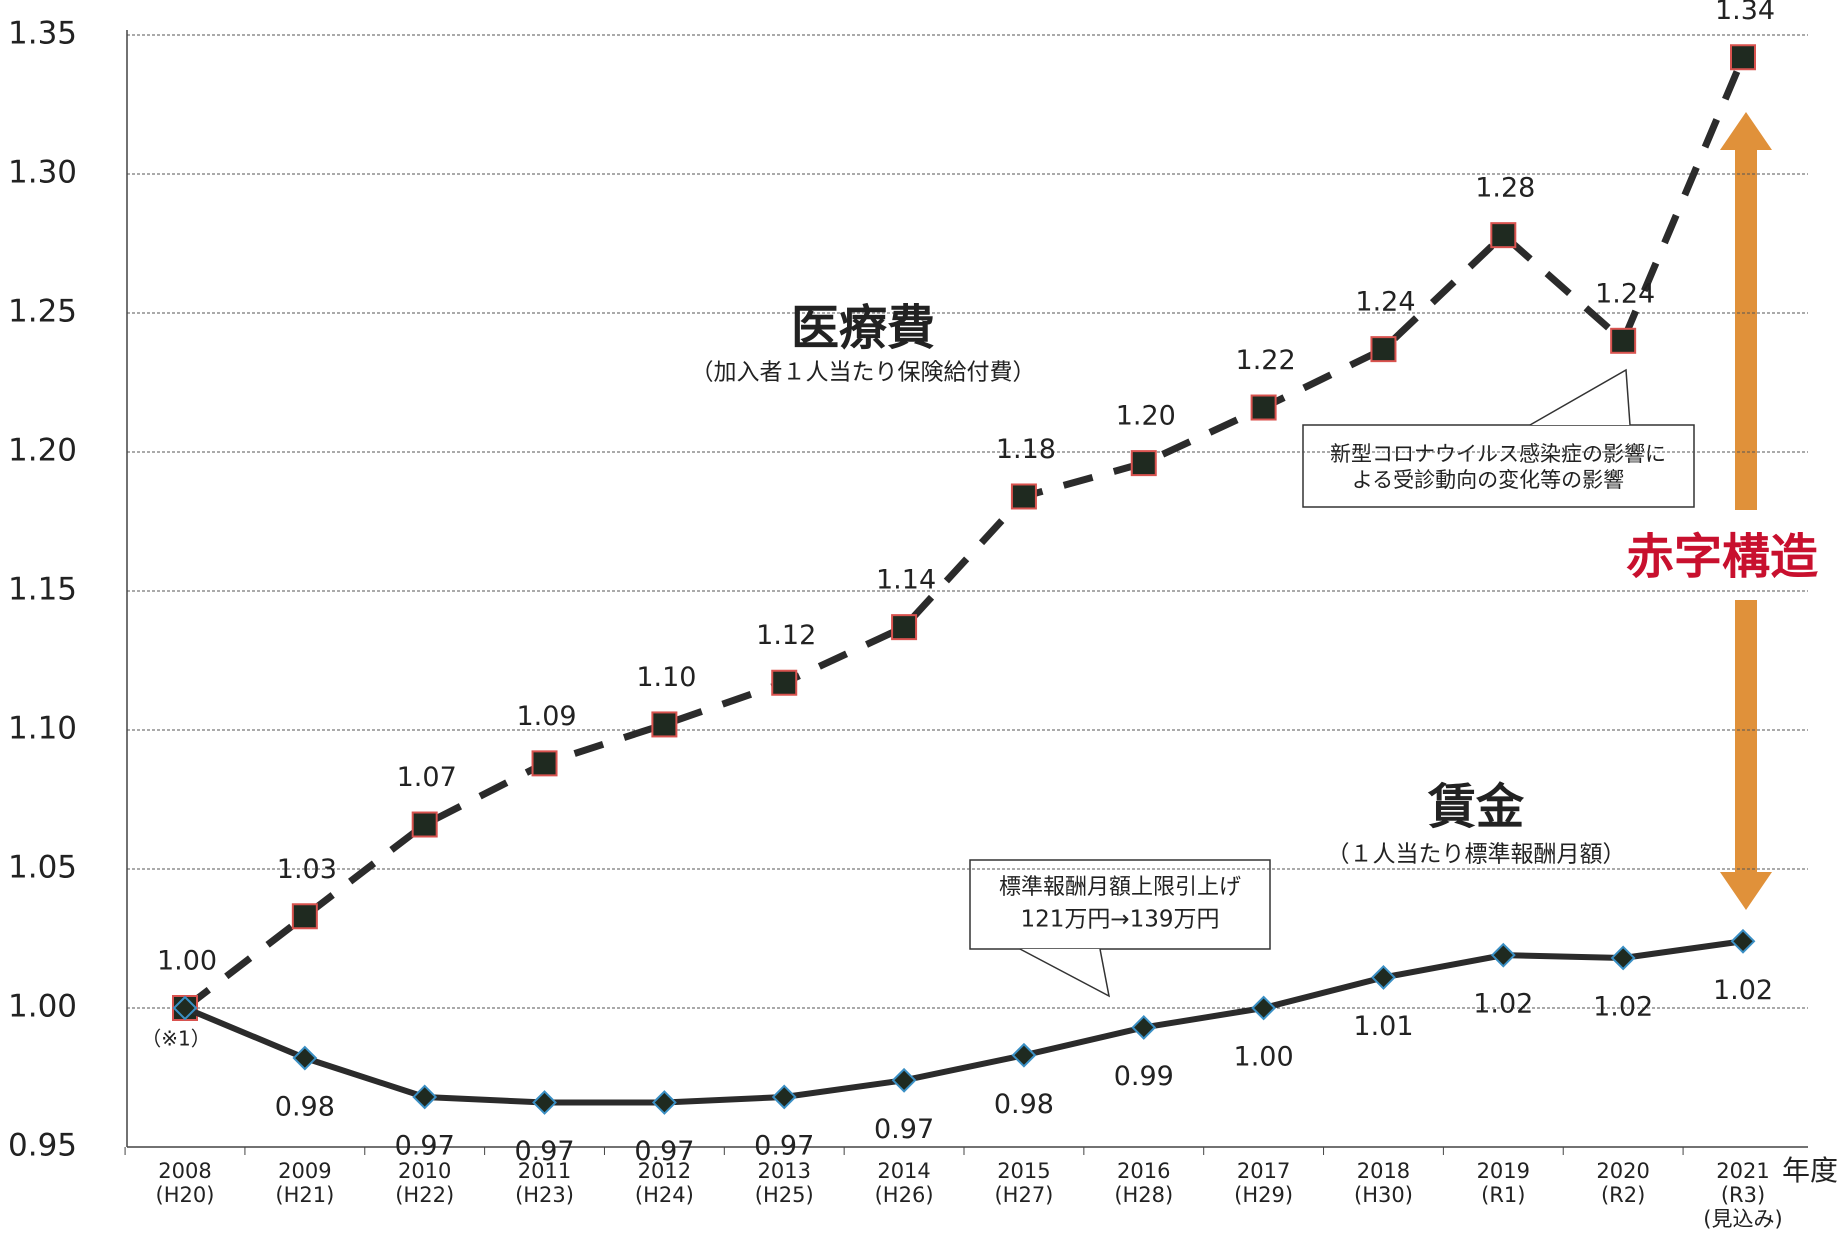  What do you see at coordinates (1119, 920) in the screenshot?
I see `callout-text: 121万円→139万円` at bounding box center [1119, 920].